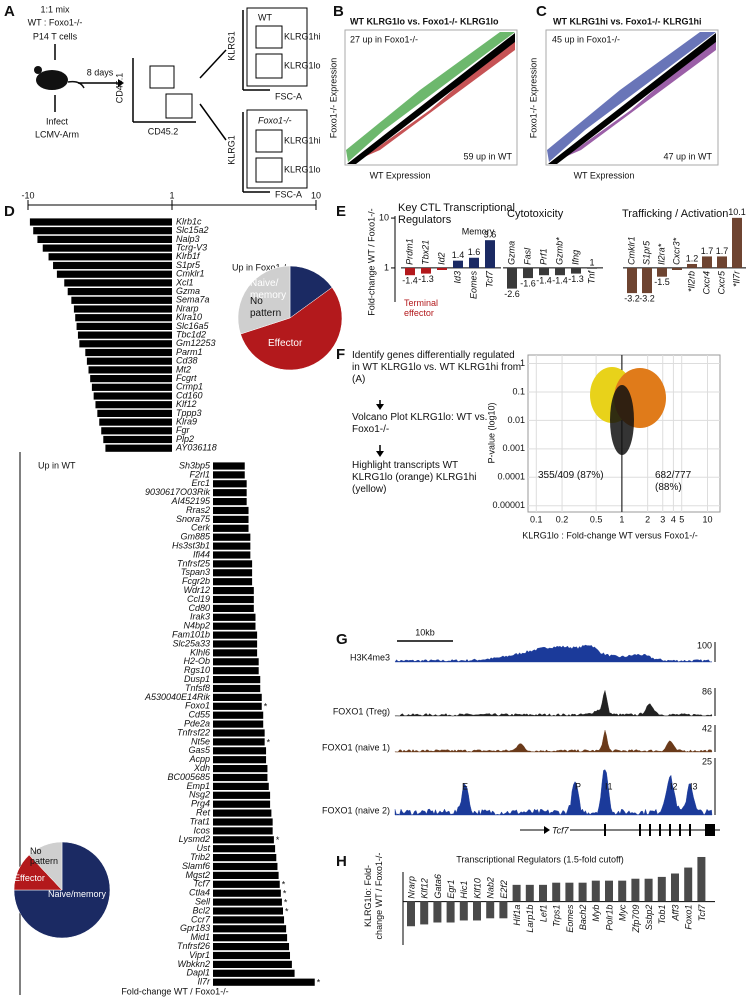  What do you see at coordinates (197, 670) in the screenshot?
I see `gene-label: Rgs10` at bounding box center [197, 670].